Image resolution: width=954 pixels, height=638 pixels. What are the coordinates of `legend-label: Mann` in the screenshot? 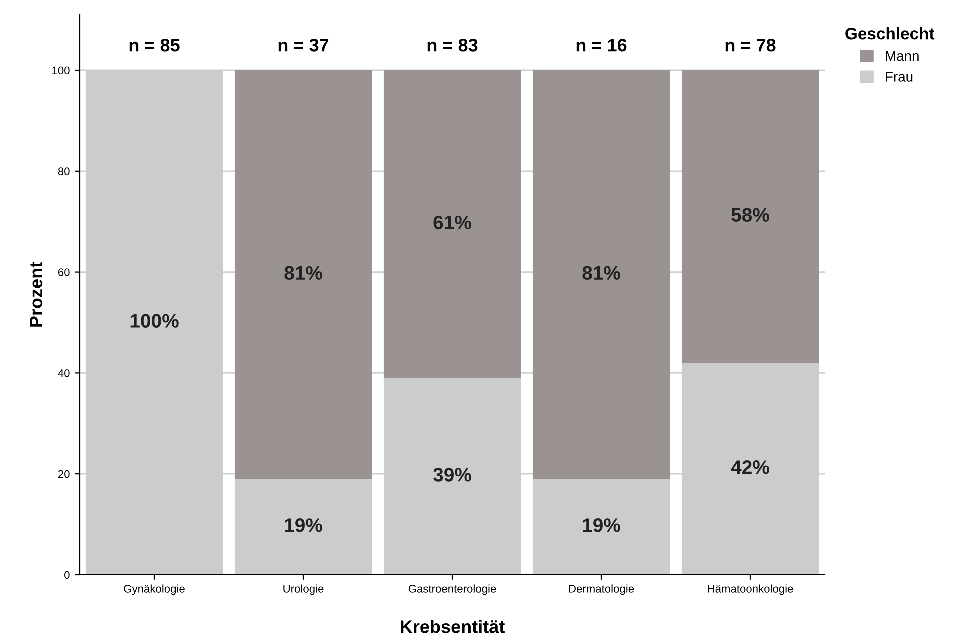 It's located at (902, 56).